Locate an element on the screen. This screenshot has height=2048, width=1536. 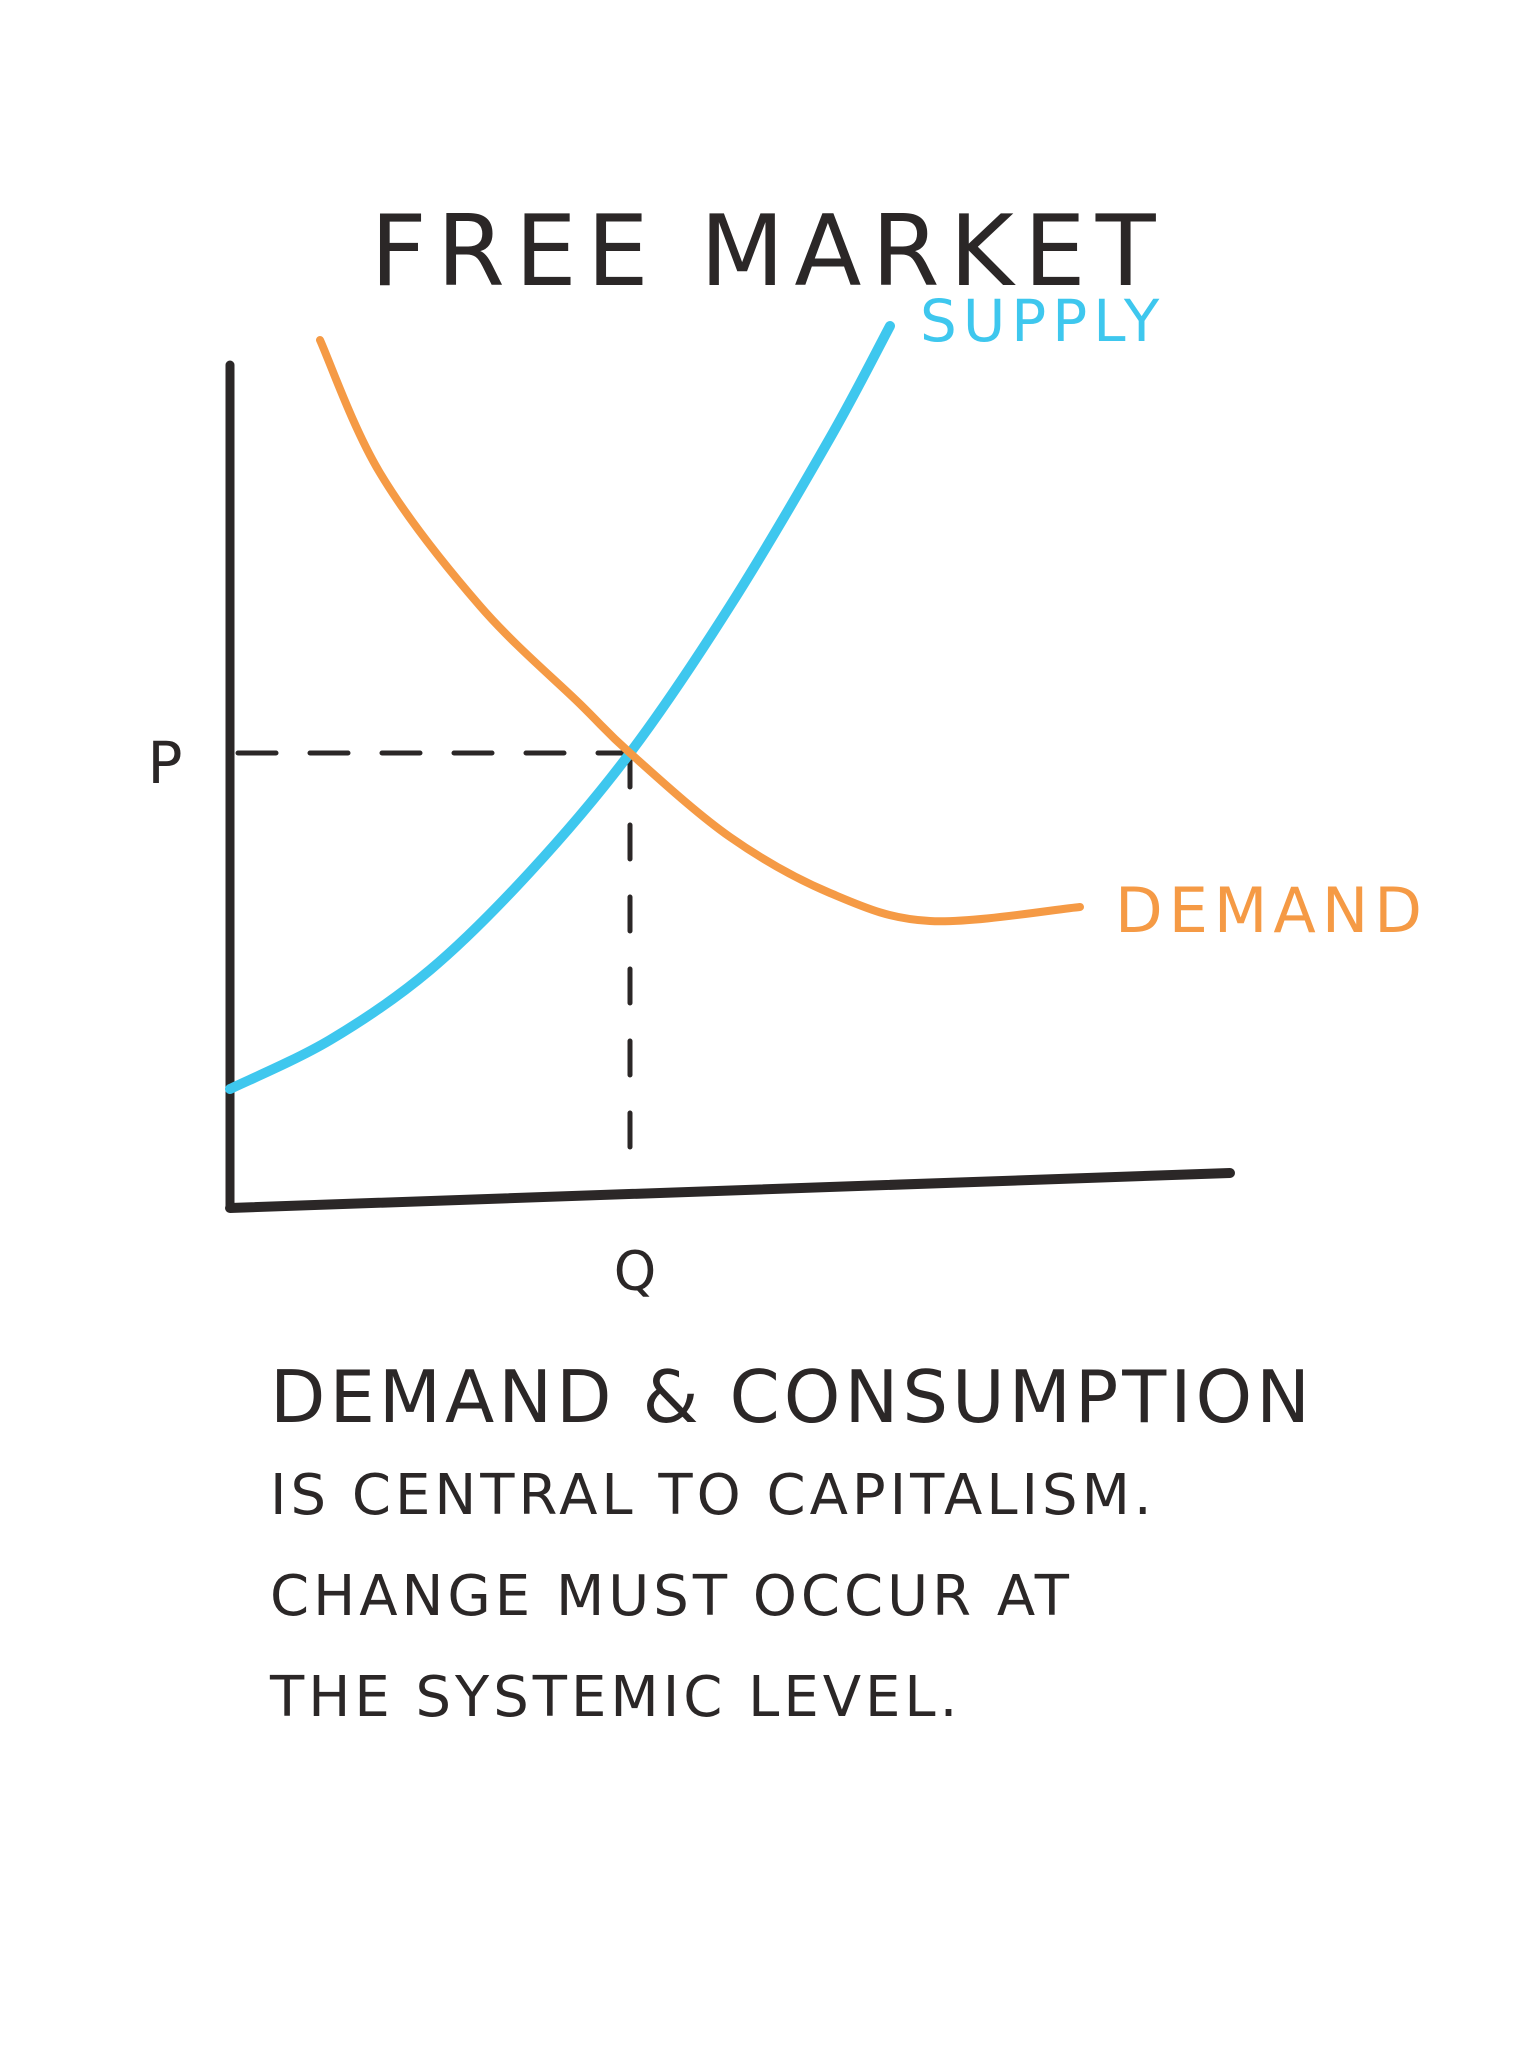
caption-line: DEMAND & CONSUMPTION is located at coordinates (792, 1397).